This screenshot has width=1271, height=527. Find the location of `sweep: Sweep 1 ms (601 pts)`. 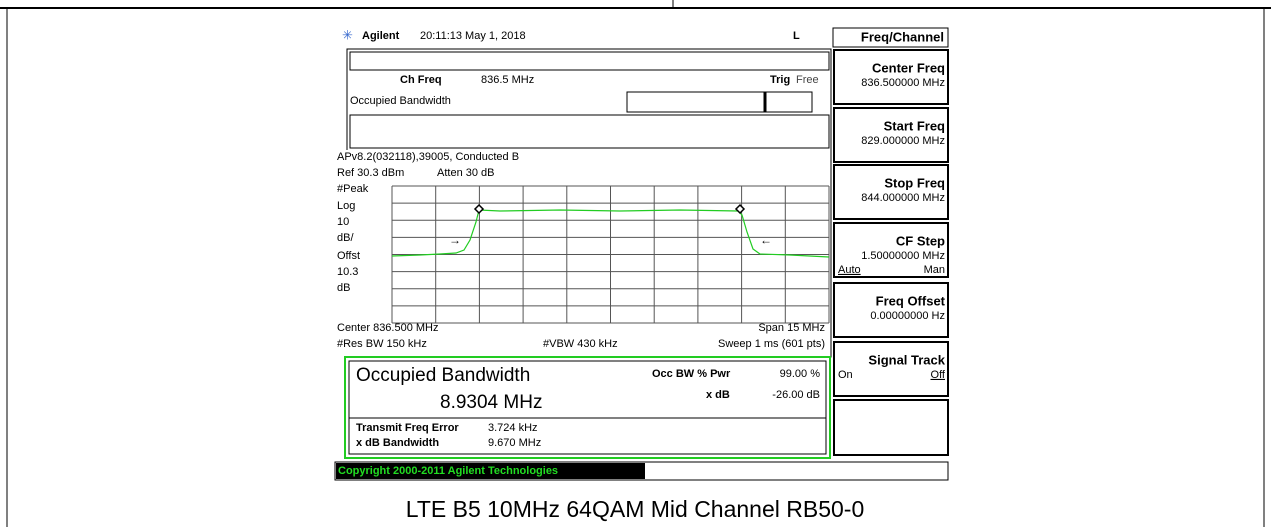

sweep: Sweep 1 ms (601 pts) is located at coordinates (771, 344).